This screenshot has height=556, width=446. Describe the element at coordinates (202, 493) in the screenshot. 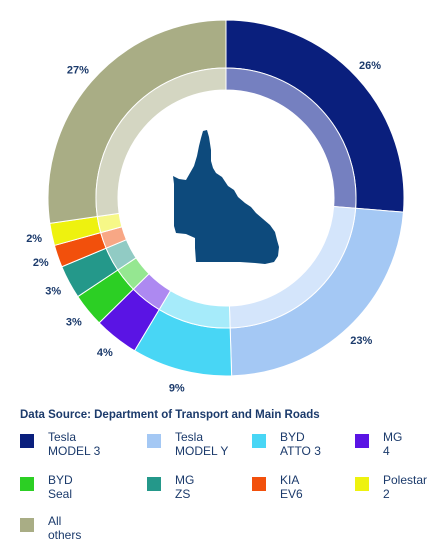

I see `legend-item-mg-zs: MG ZS` at that location.